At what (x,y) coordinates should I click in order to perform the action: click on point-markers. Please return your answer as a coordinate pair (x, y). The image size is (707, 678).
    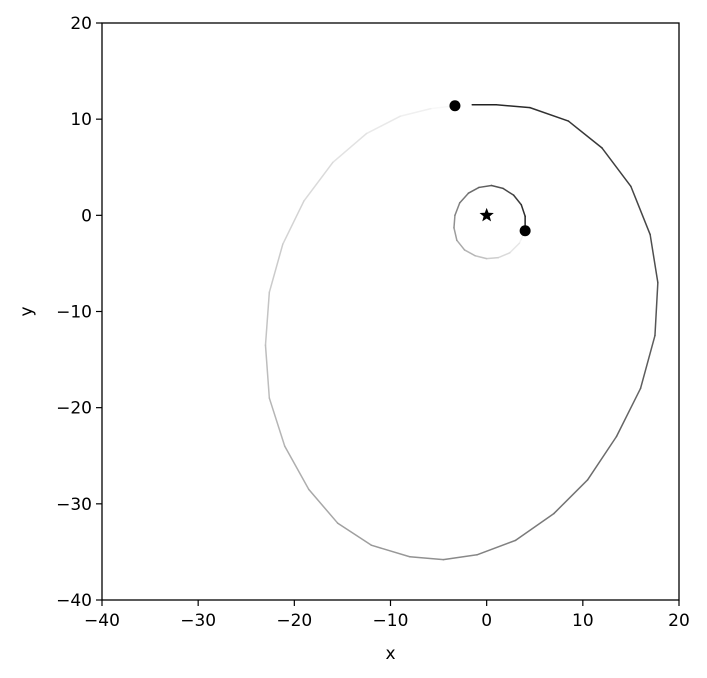
    Looking at the image, I should click on (490, 168).